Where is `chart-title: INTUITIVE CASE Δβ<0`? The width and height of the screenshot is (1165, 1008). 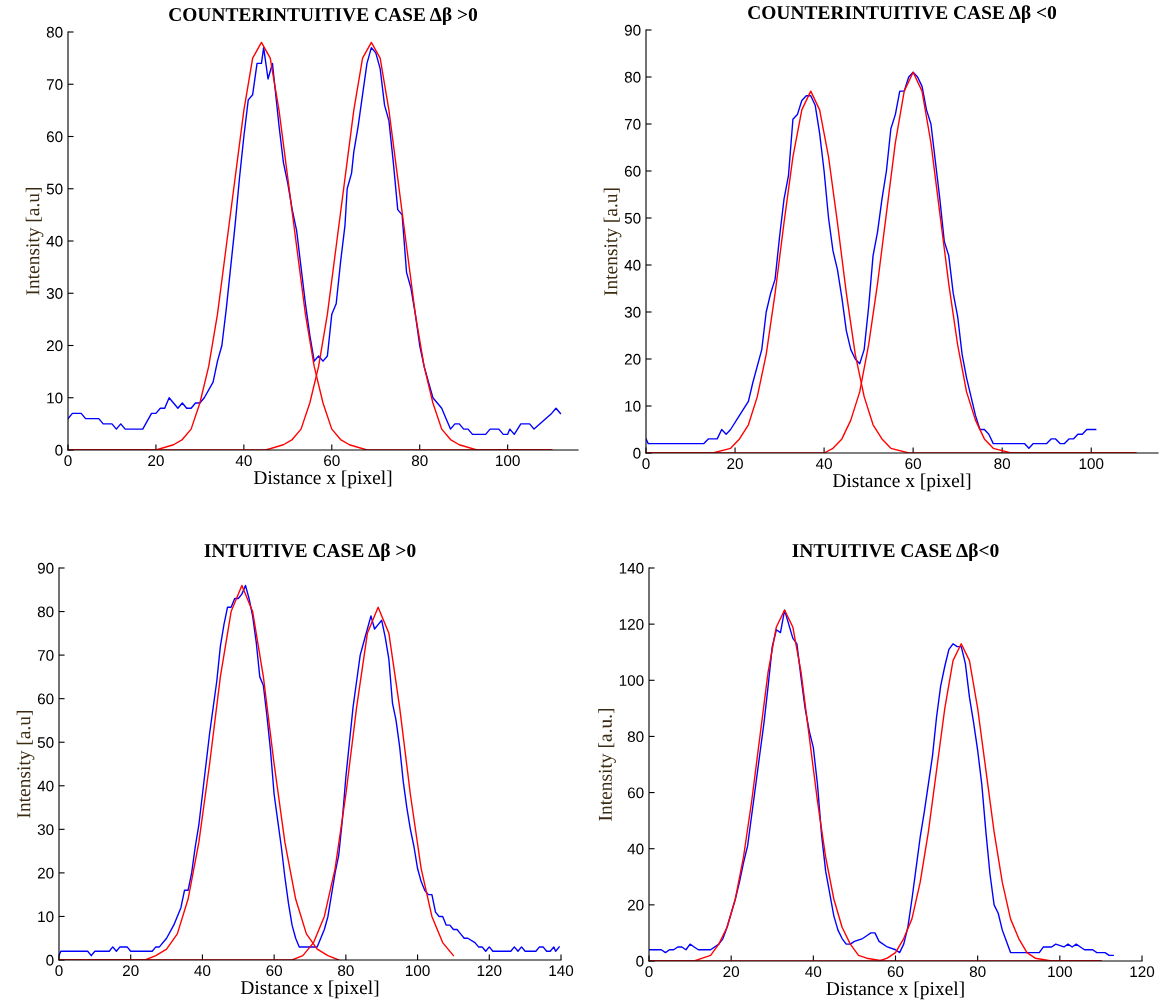 chart-title: INTUITIVE CASE Δβ<0 is located at coordinates (895, 552).